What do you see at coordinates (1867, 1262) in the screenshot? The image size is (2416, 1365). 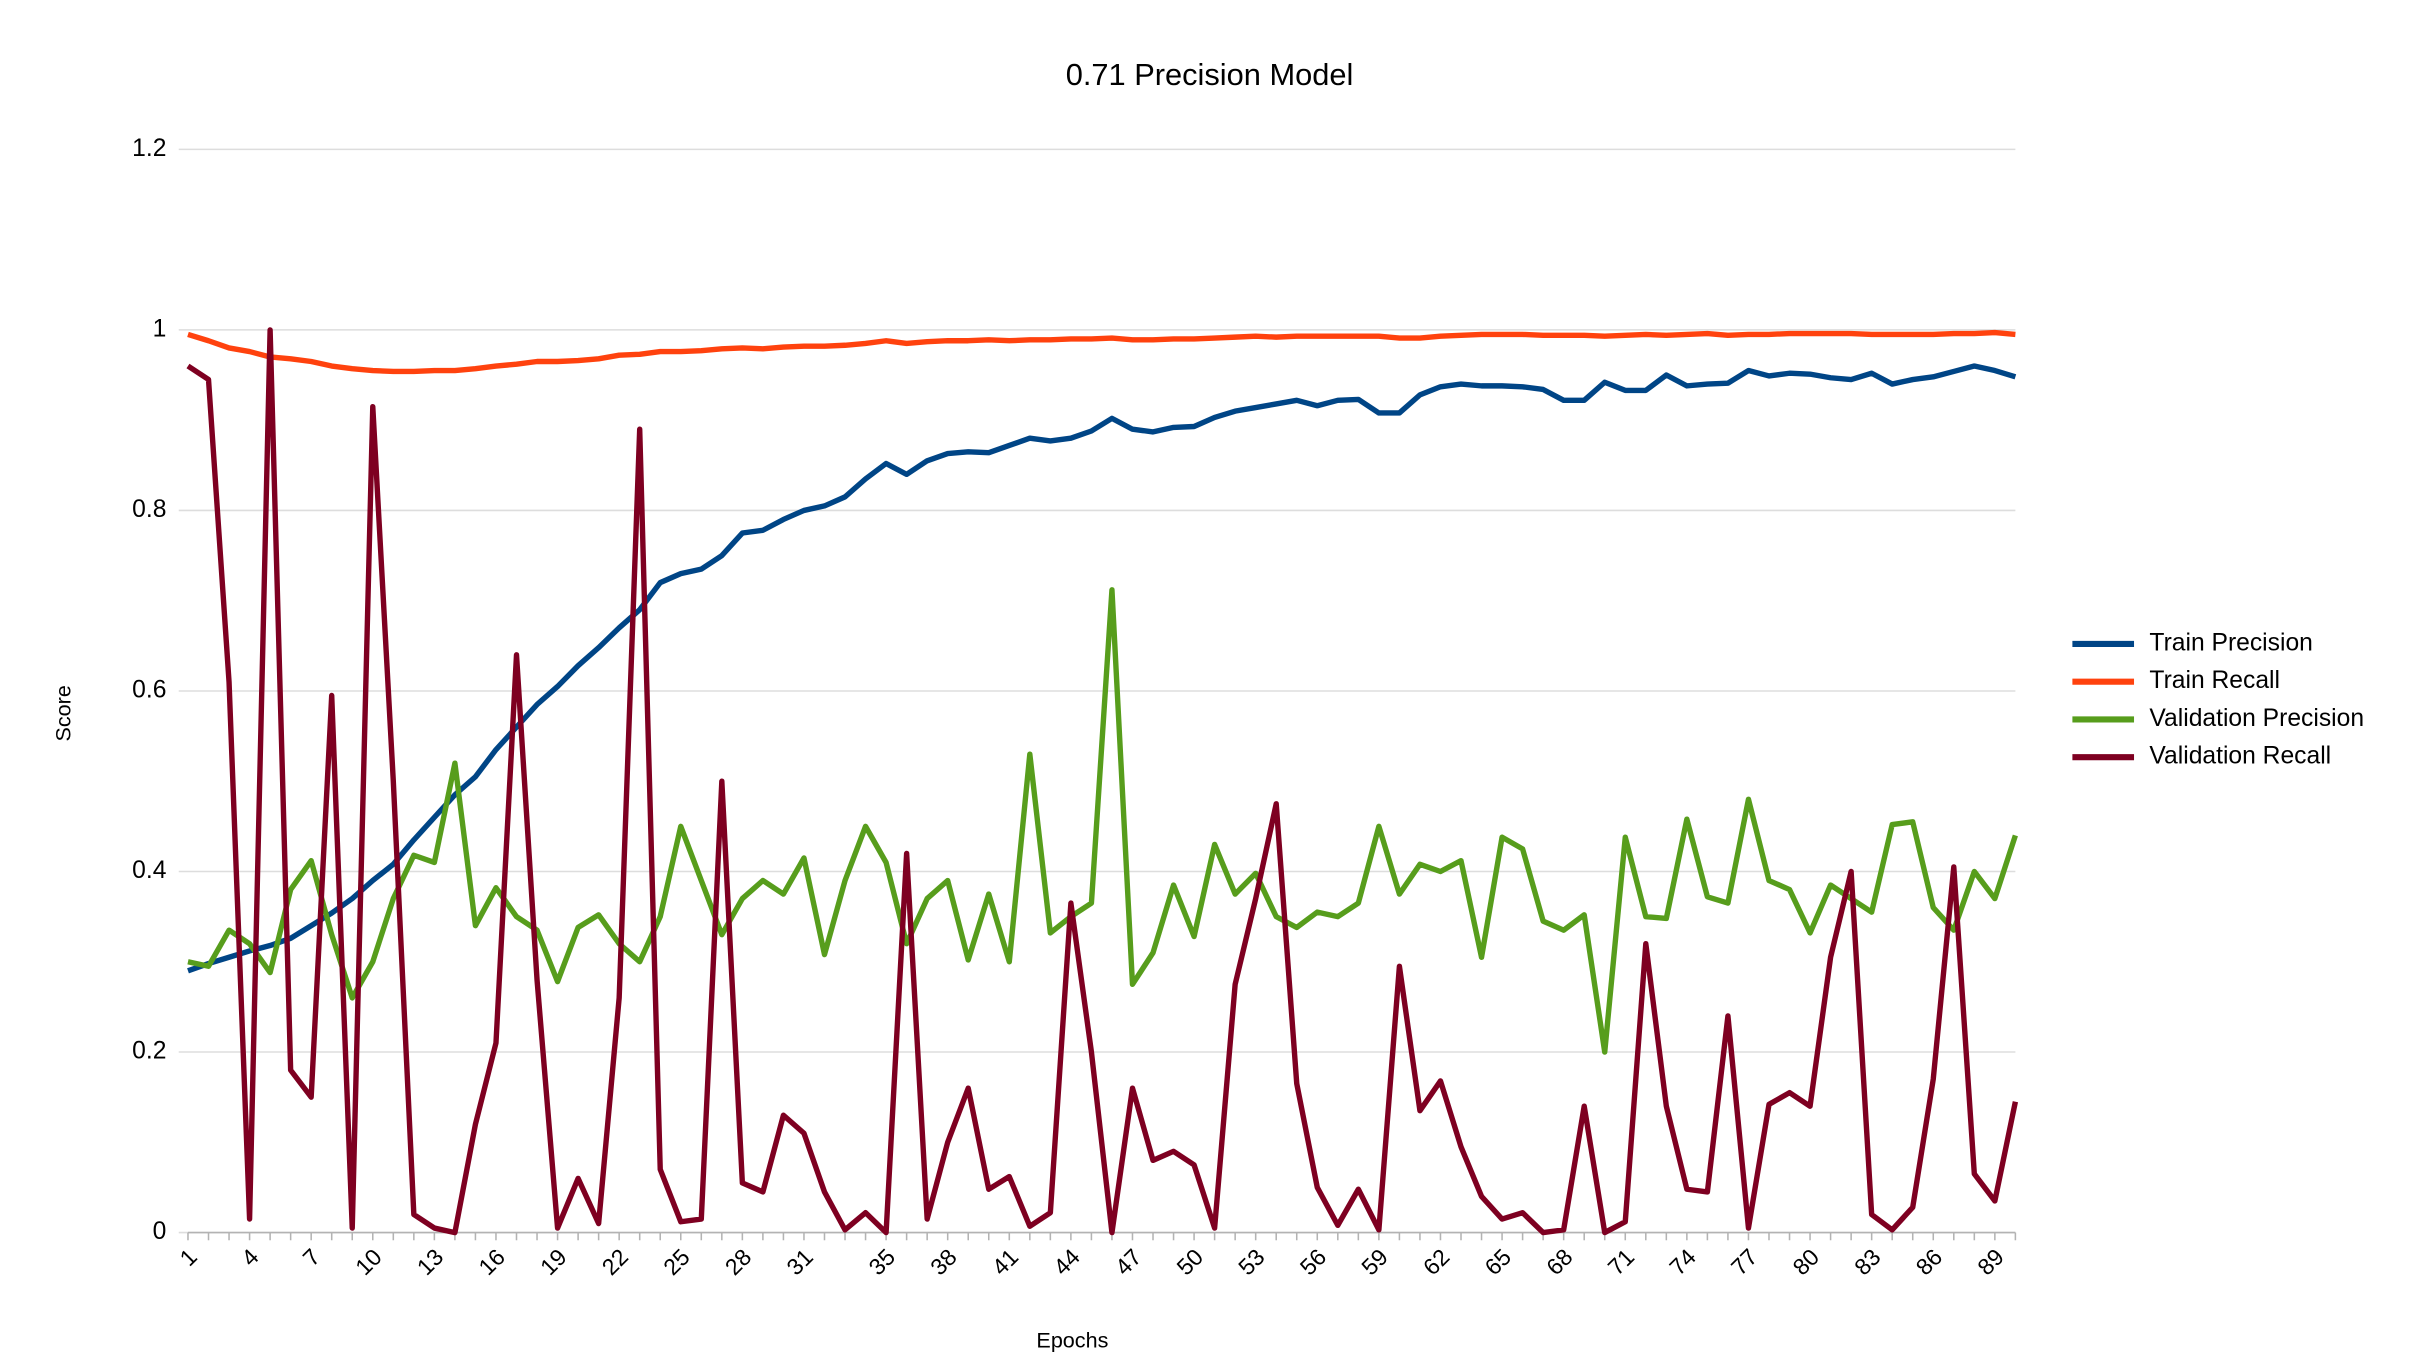 I see `x-tick-label: 83` at bounding box center [1867, 1262].